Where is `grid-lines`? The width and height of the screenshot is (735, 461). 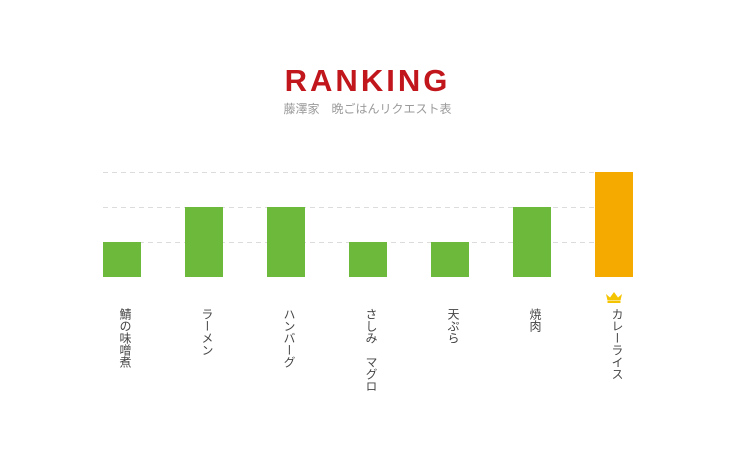
grid-lines is located at coordinates (368, 207).